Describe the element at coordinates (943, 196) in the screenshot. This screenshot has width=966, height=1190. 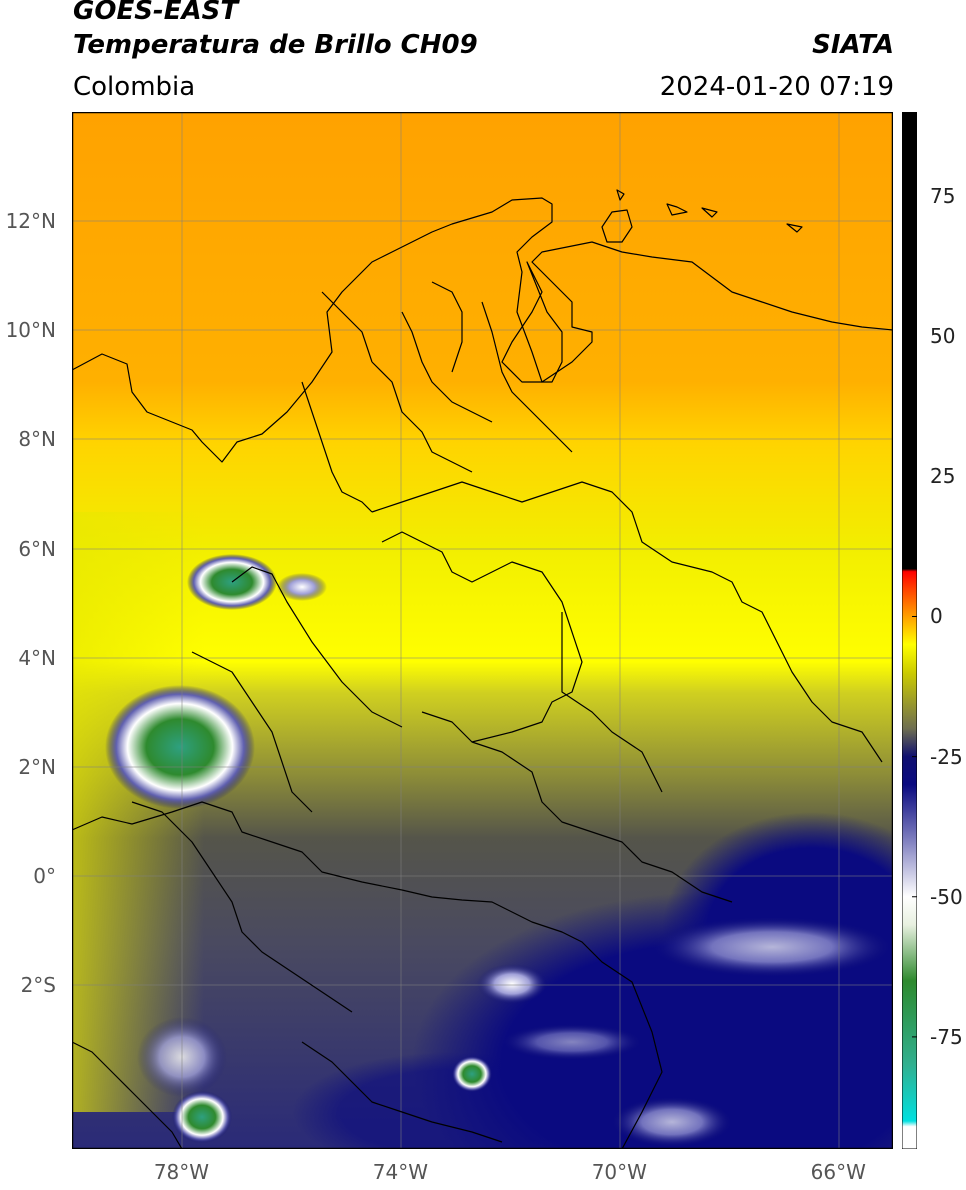
I see `colorbar-tick-label: 75` at that location.